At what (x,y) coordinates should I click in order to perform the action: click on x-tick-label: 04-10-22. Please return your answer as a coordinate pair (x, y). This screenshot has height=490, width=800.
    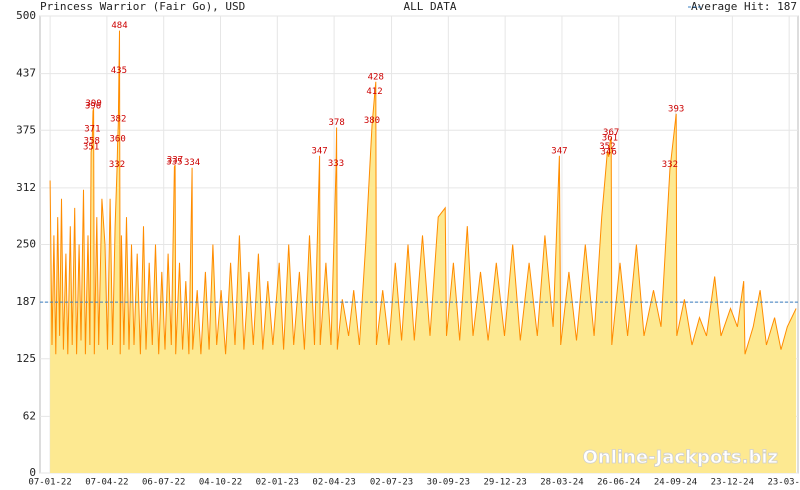
    Looking at the image, I should click on (220, 483).